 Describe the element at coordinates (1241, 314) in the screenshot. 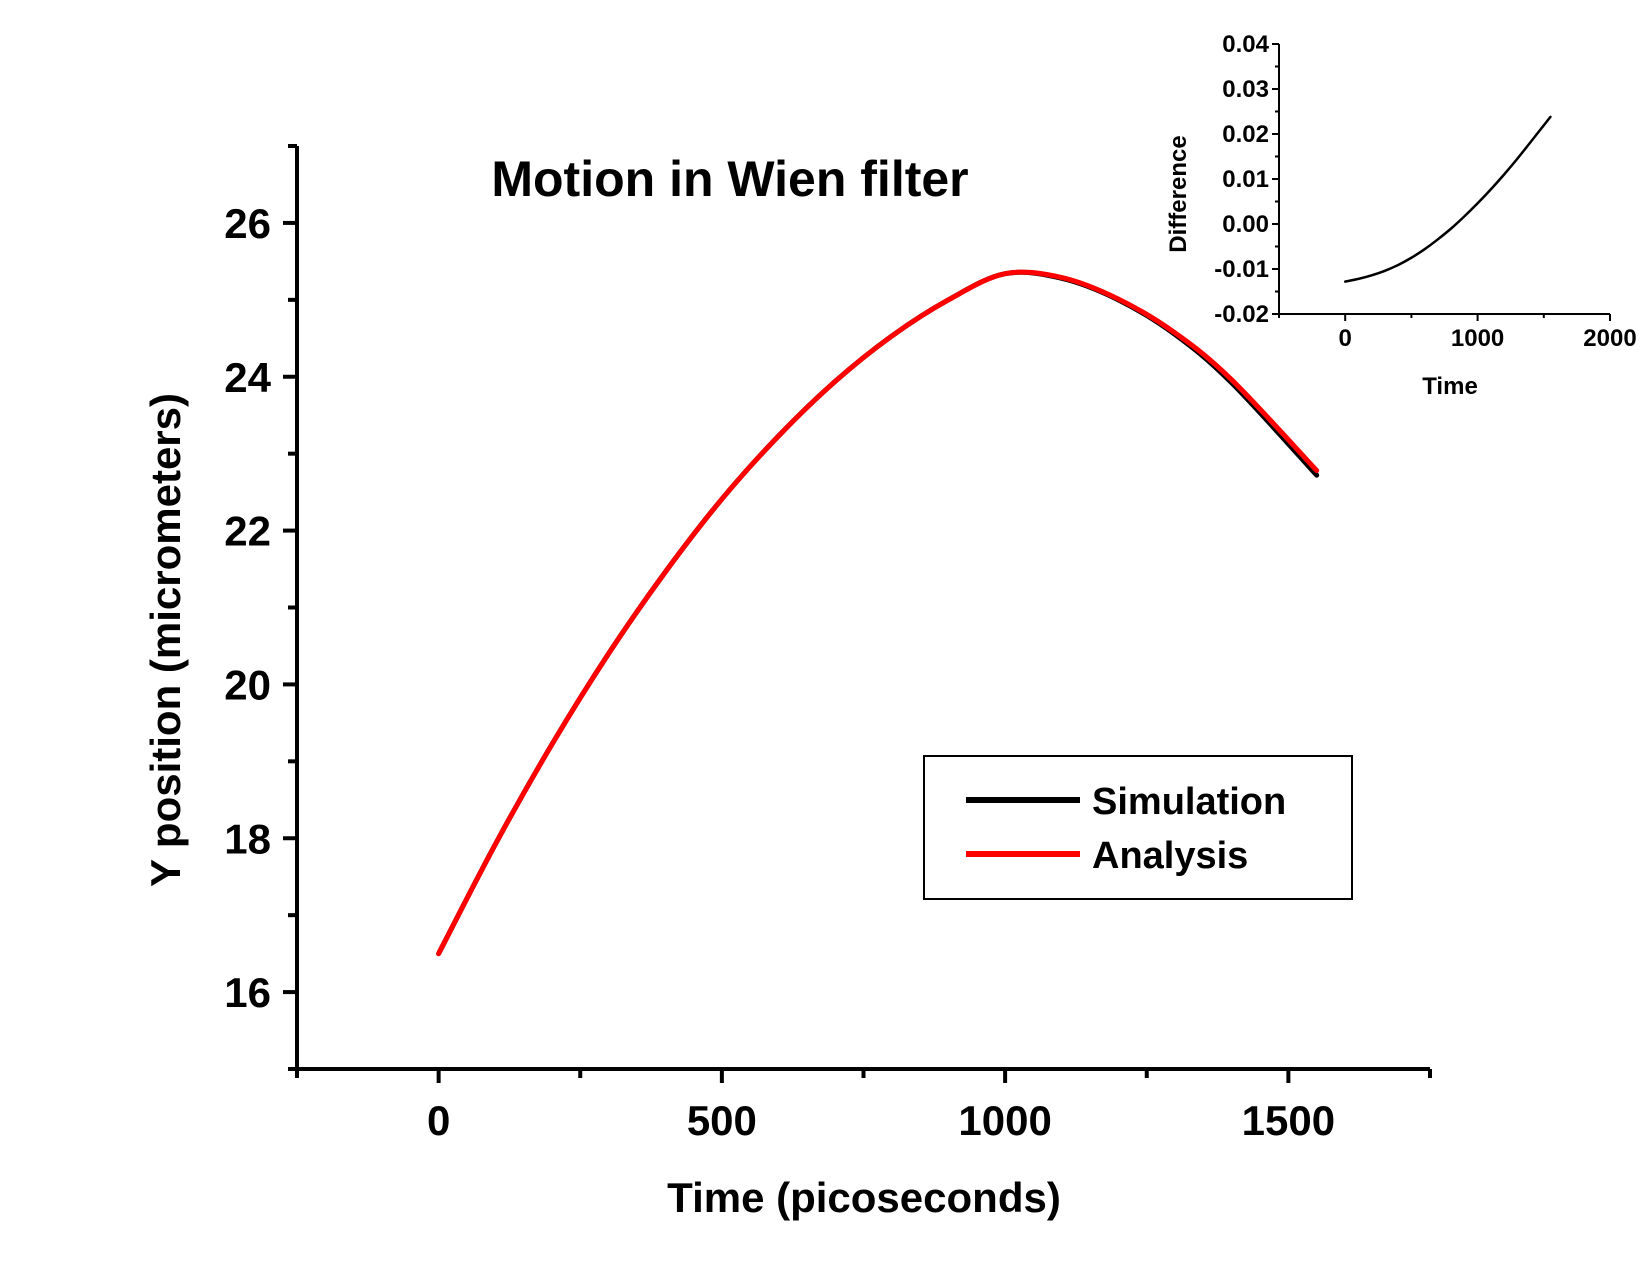

I see `inset-y-tick-label: -0.02` at that location.